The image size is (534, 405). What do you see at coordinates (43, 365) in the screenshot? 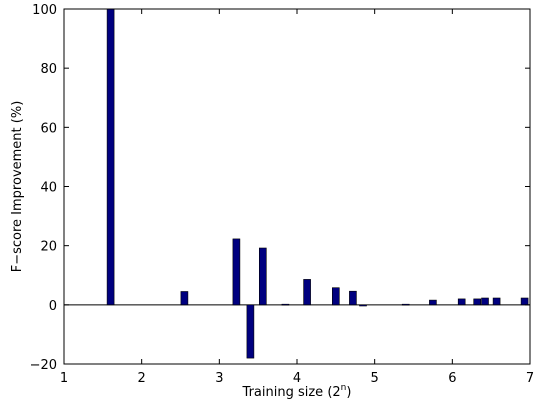
I see `y-tick-label-0: −20` at bounding box center [43, 365].